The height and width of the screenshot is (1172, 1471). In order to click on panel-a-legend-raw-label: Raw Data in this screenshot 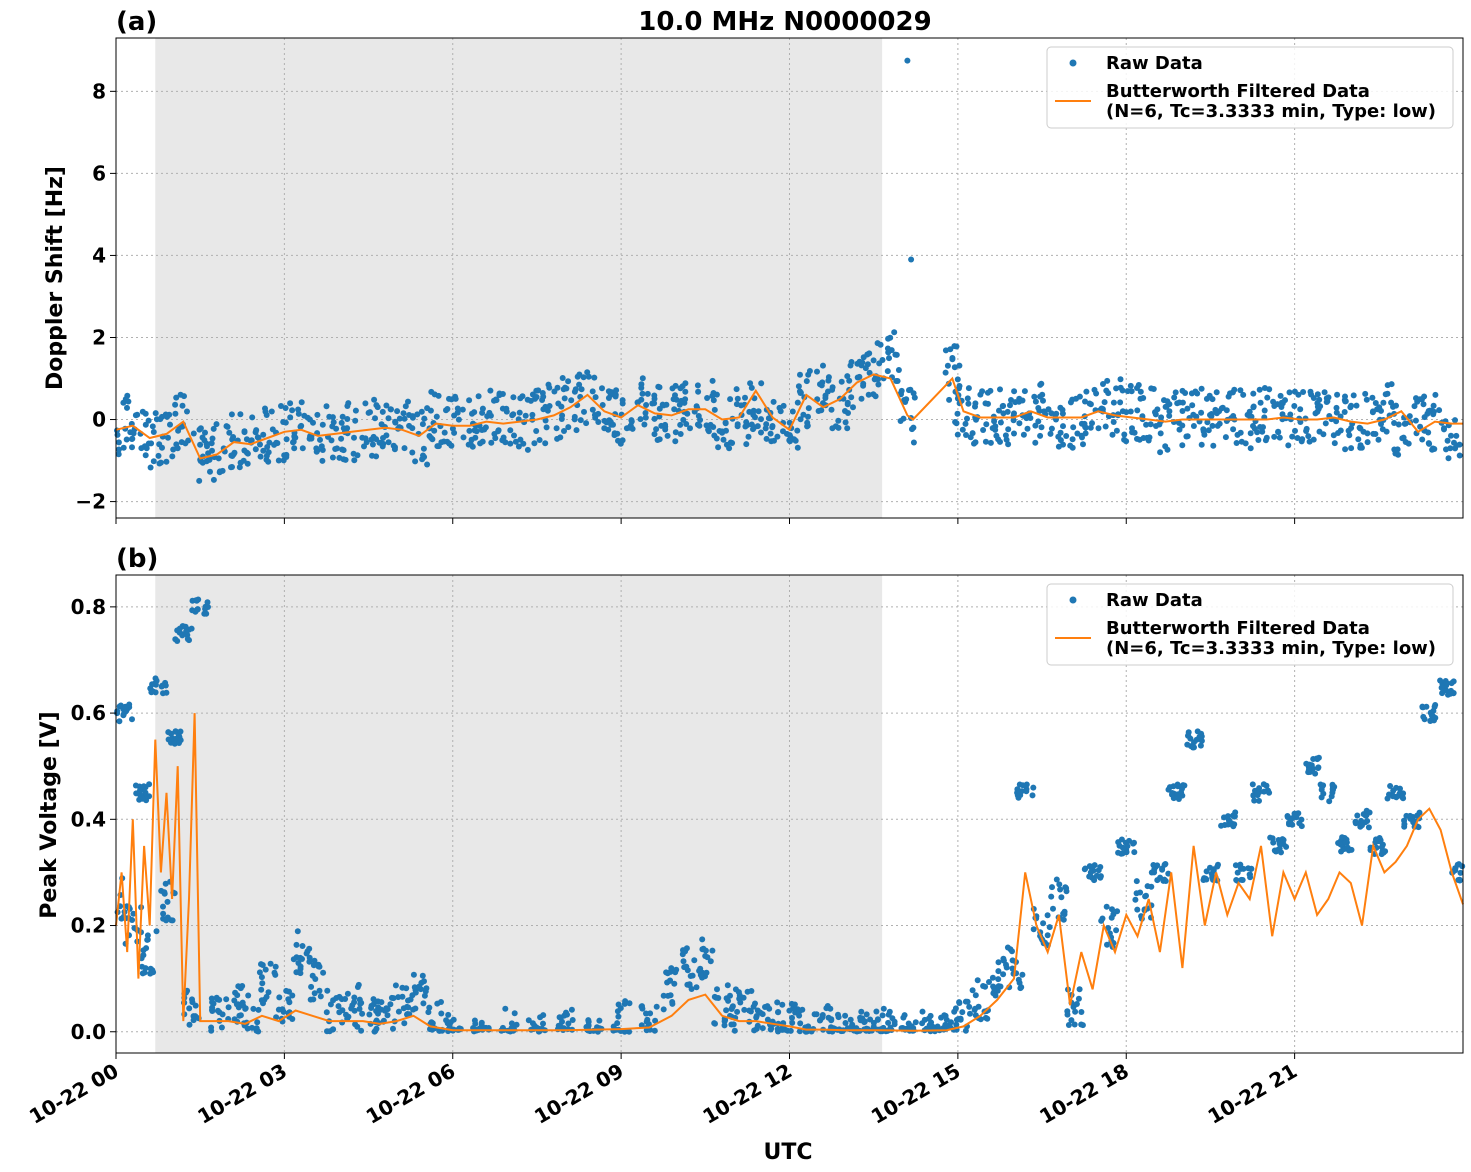, I will do `click(1154, 63)`.